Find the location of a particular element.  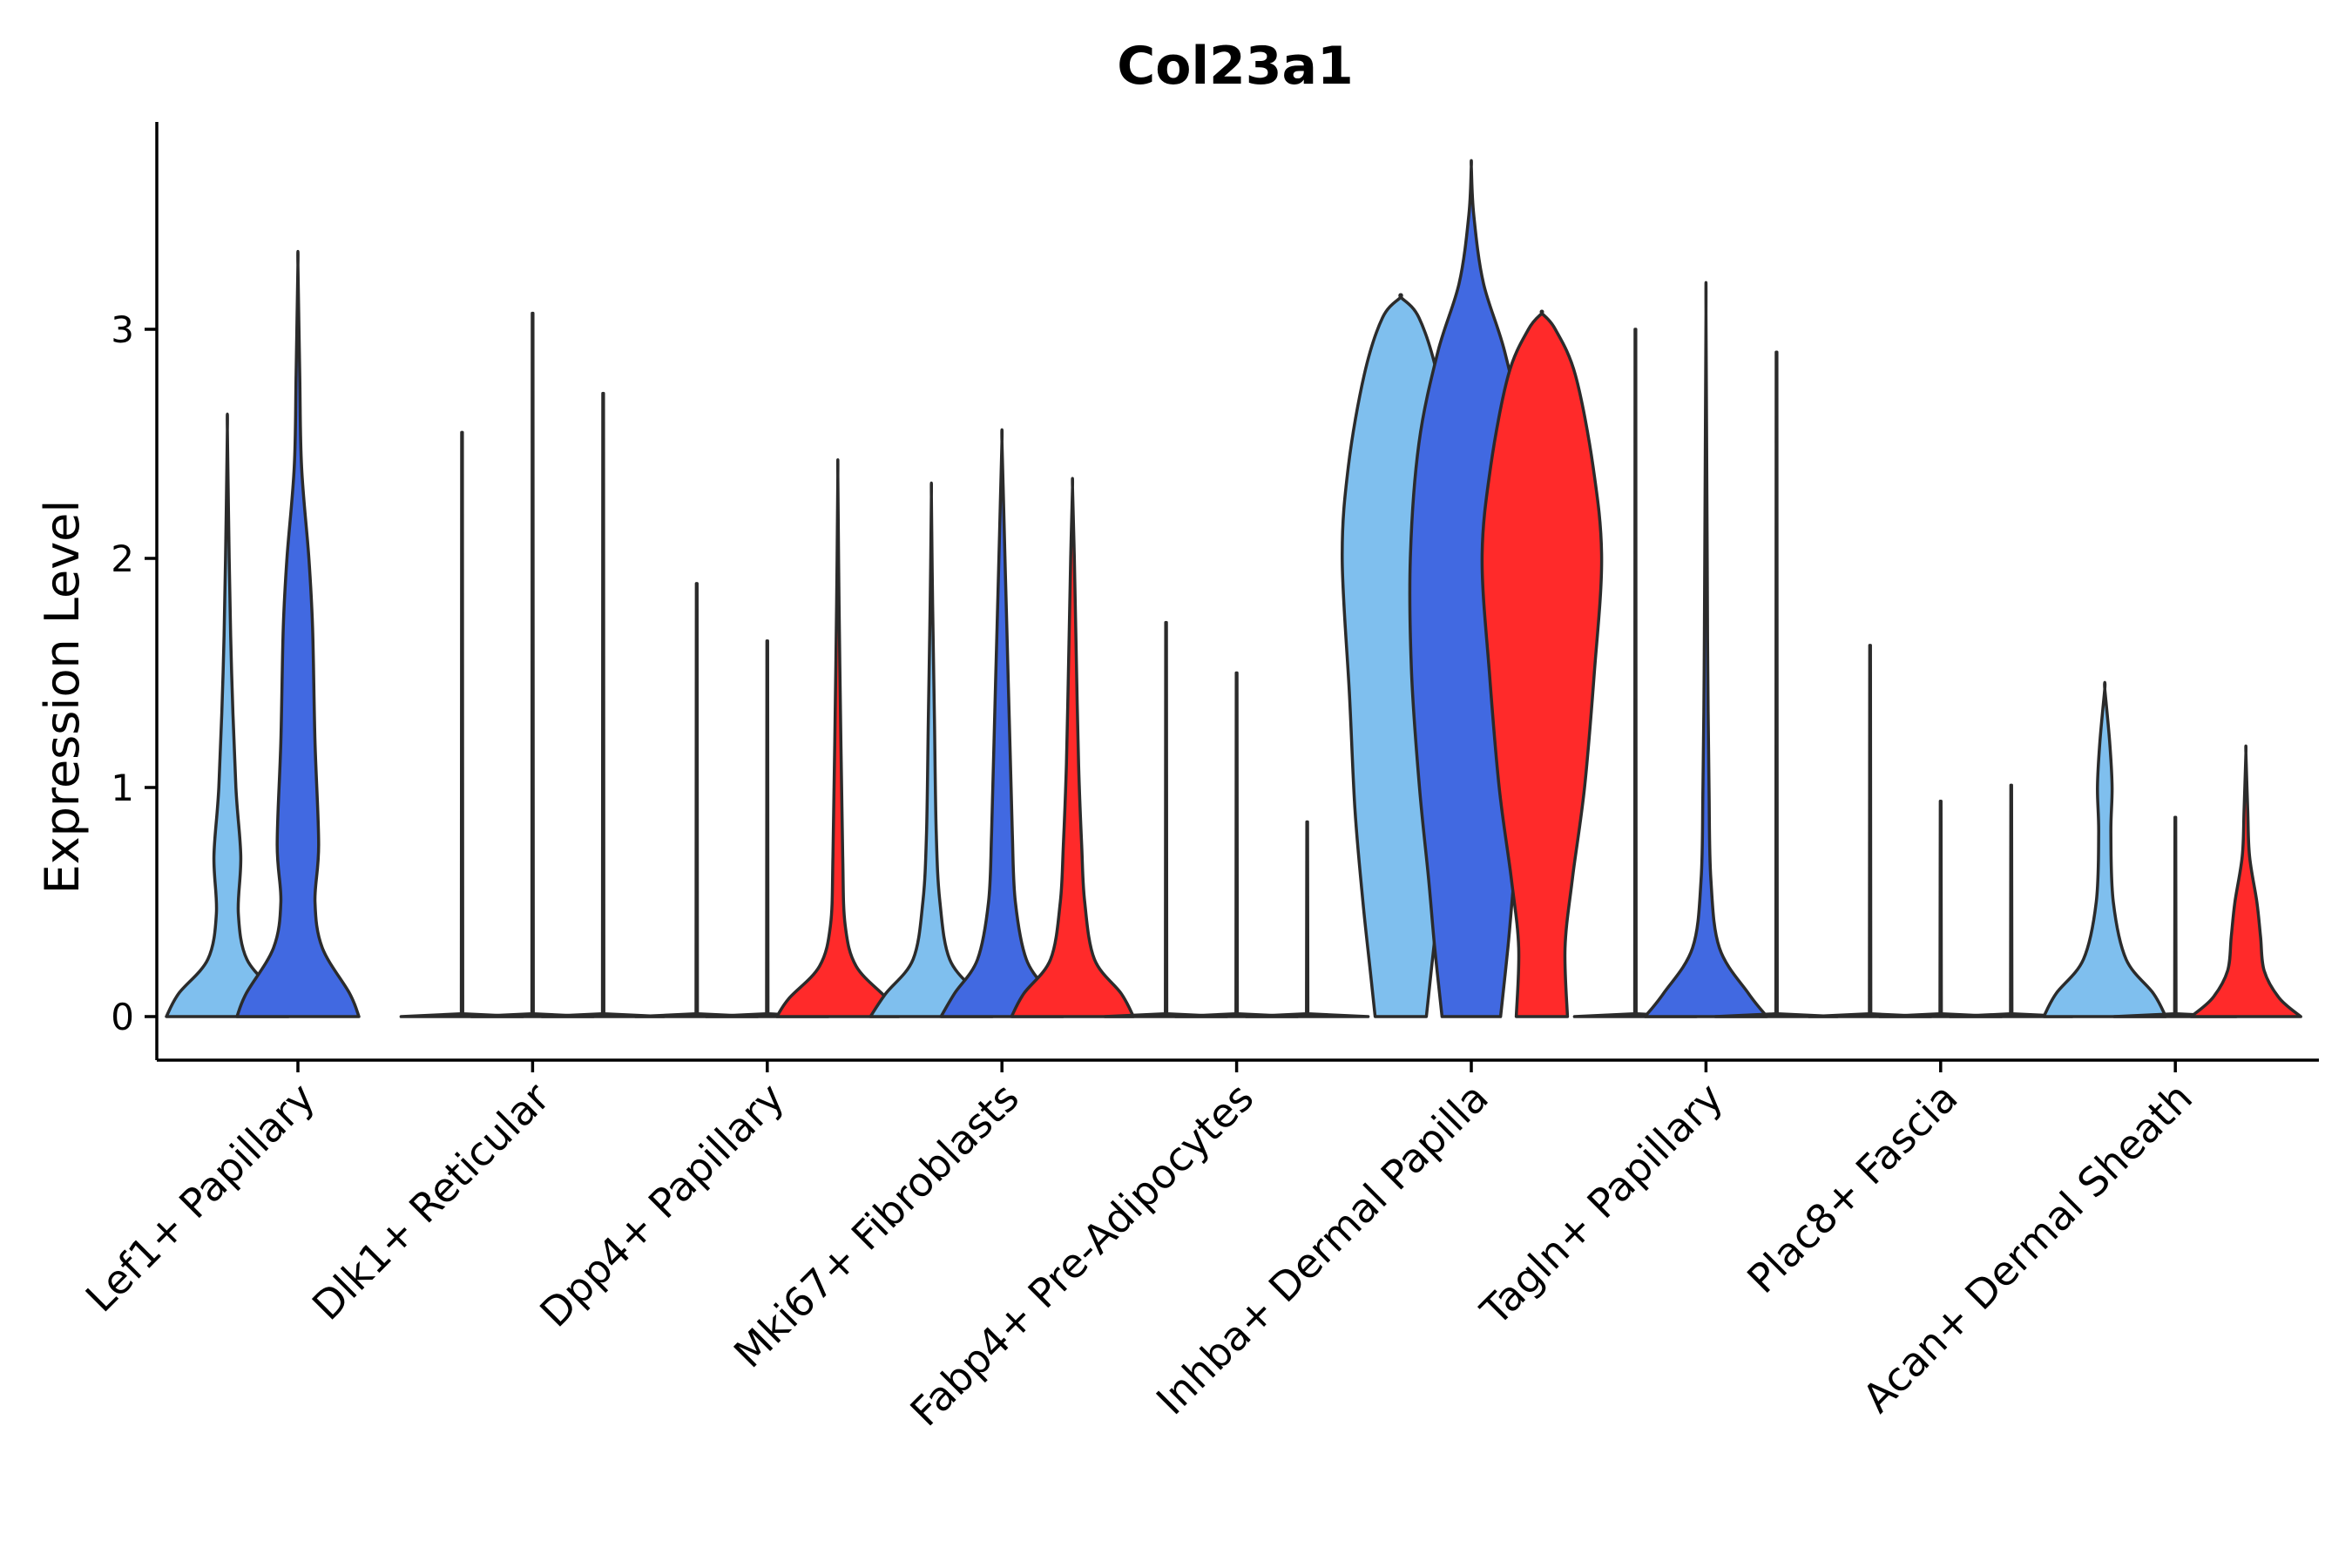

x-tick-label: Plac8+ Fascia is located at coordinates (1852, 1188).